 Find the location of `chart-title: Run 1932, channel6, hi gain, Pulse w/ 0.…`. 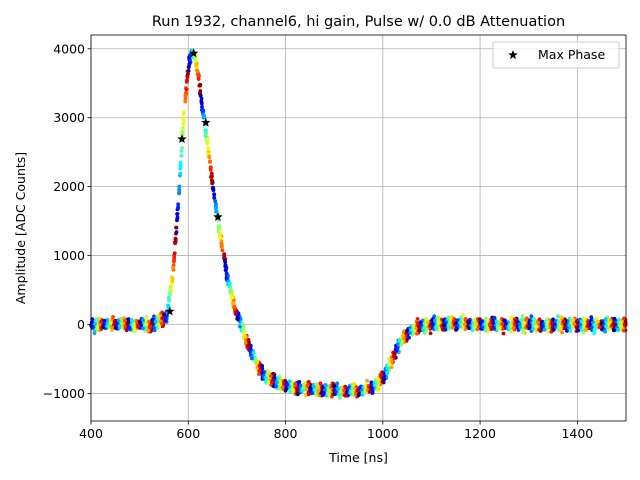

chart-title: Run 1932, channel6, hi gain, Pulse w/ 0.… is located at coordinates (358, 22).